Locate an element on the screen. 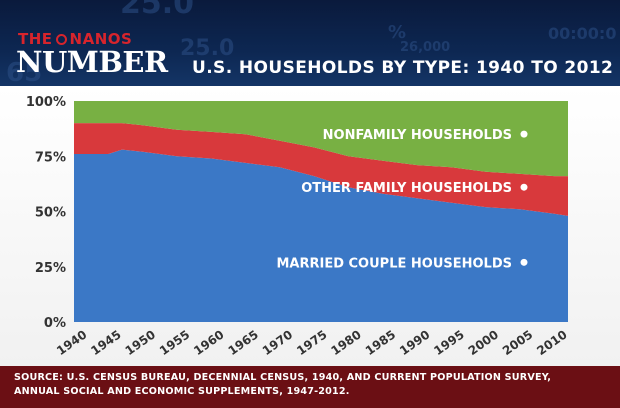 Image resolution: width=620 pixels, height=408 pixels. brand-word-nanos: NANOS is located at coordinates (101, 39).